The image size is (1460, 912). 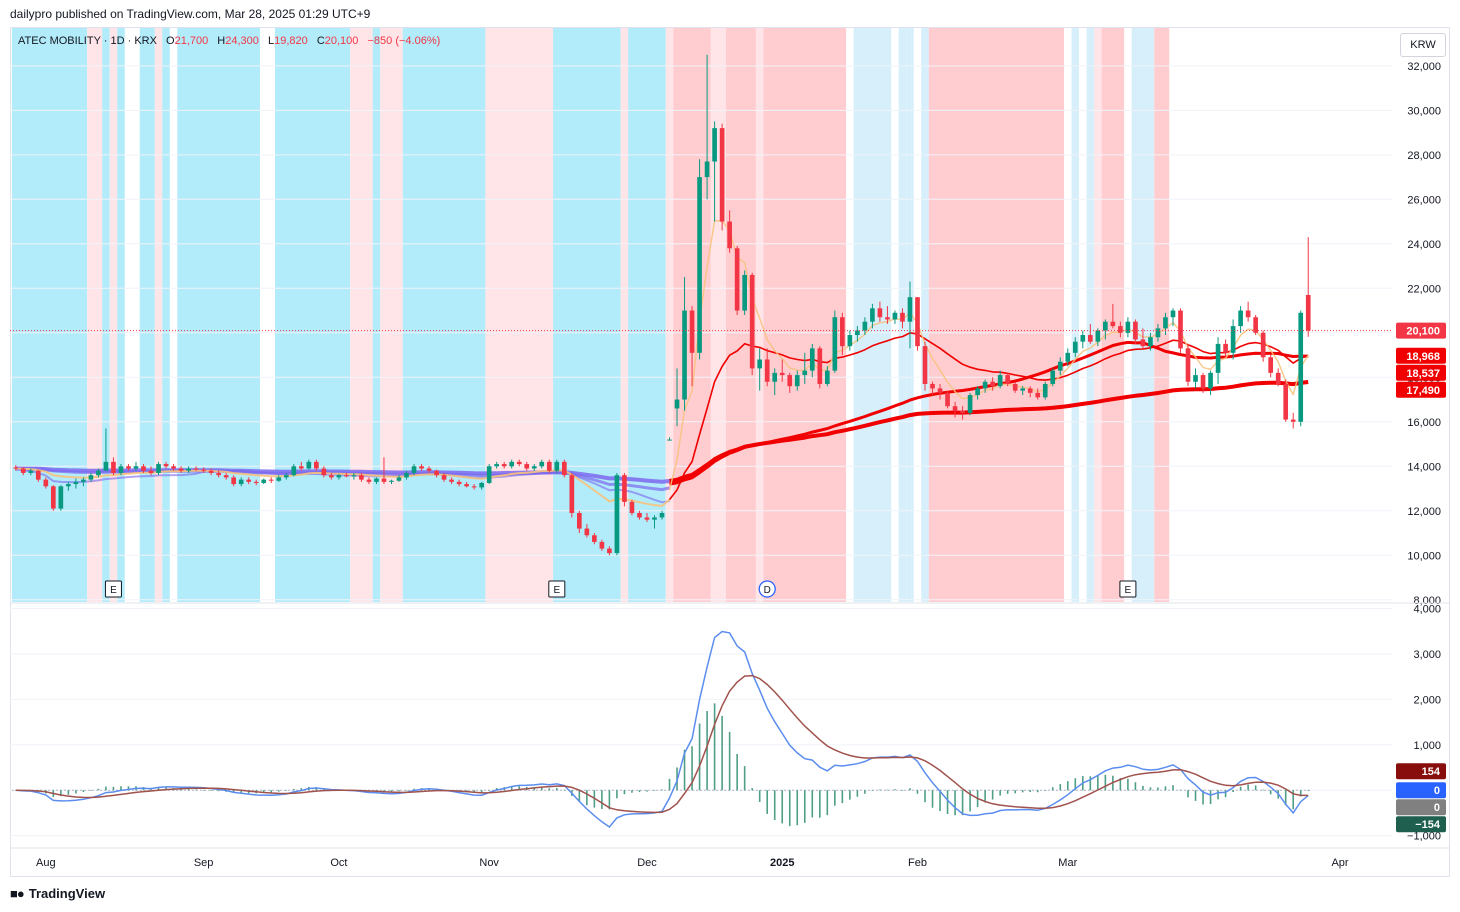 I want to click on macd-value-tag: 0, so click(x=1421, y=790).